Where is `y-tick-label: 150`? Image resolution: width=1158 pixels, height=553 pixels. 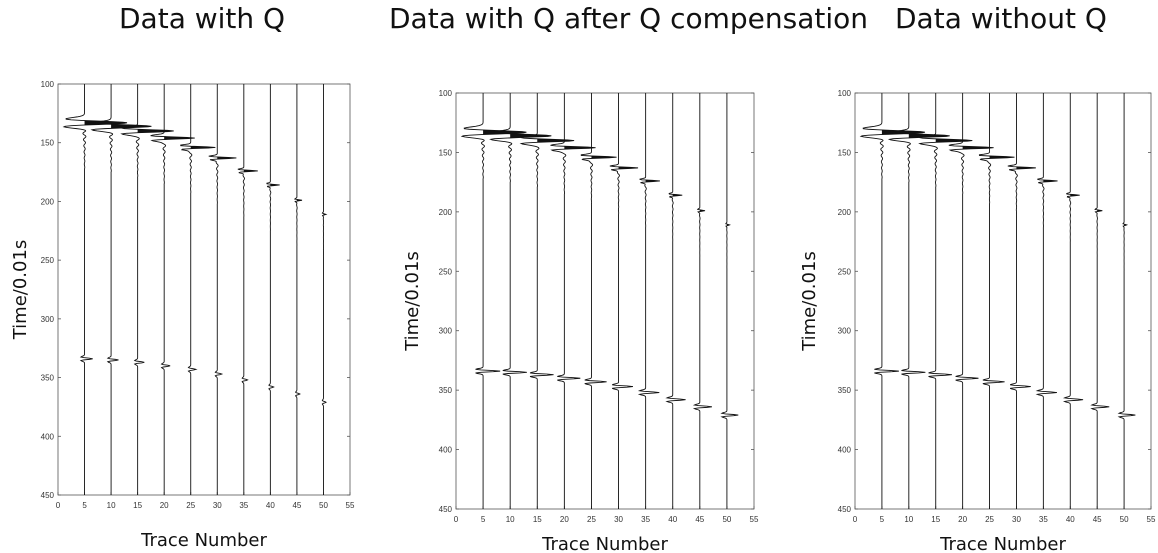 y-tick-label: 150 is located at coordinates (845, 152).